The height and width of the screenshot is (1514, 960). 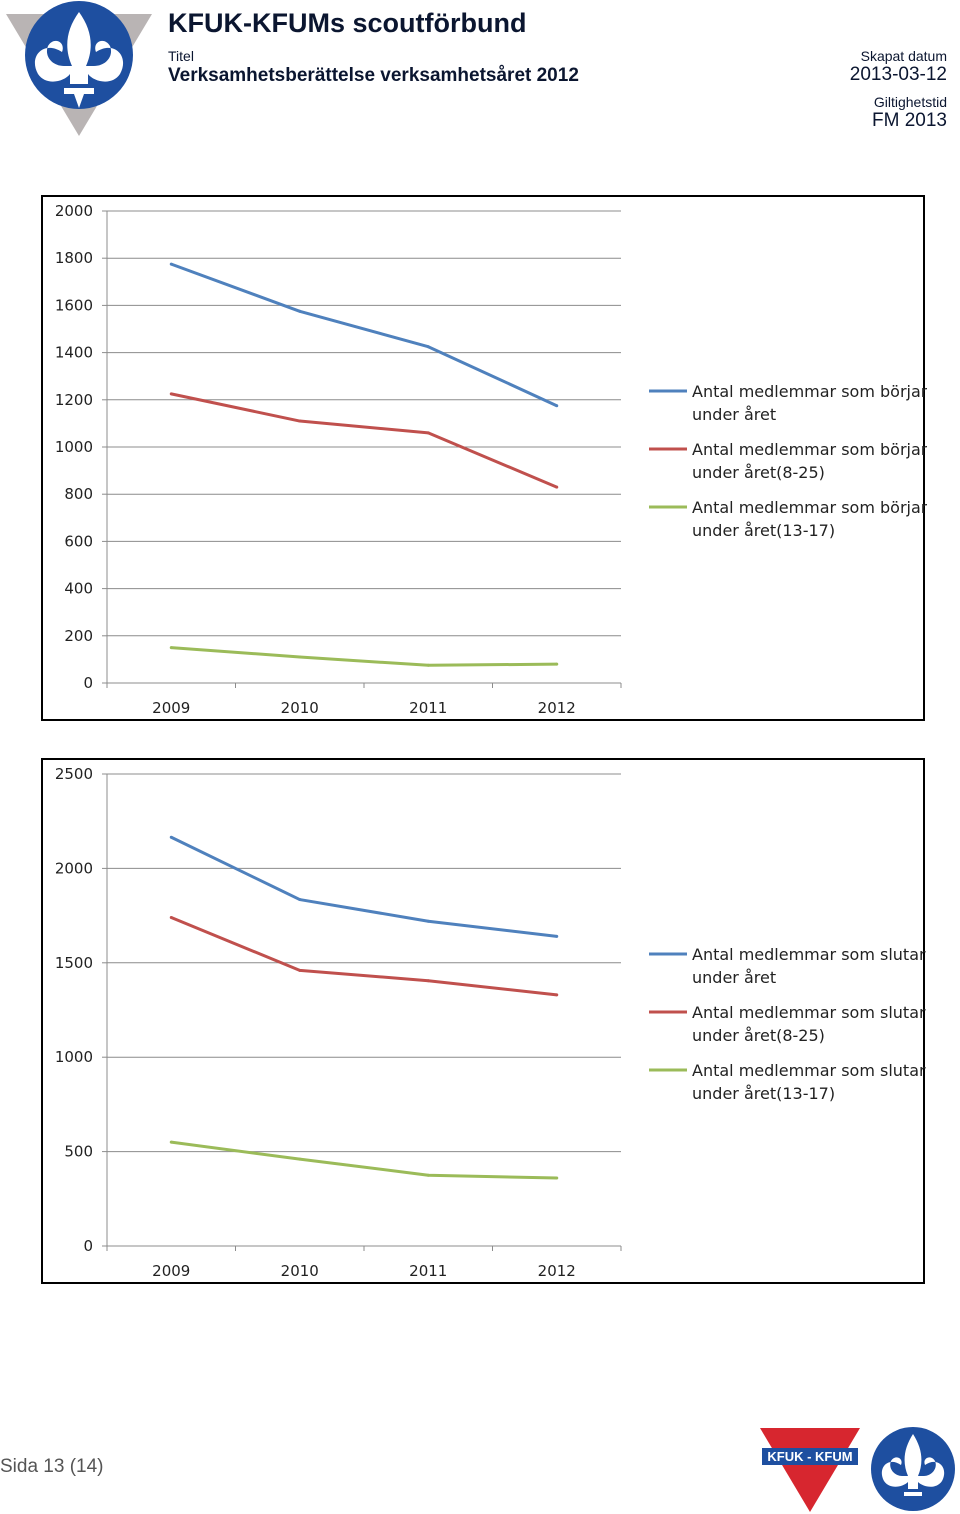 What do you see at coordinates (910, 102) in the screenshot?
I see `validity-label: Giltighetstid` at bounding box center [910, 102].